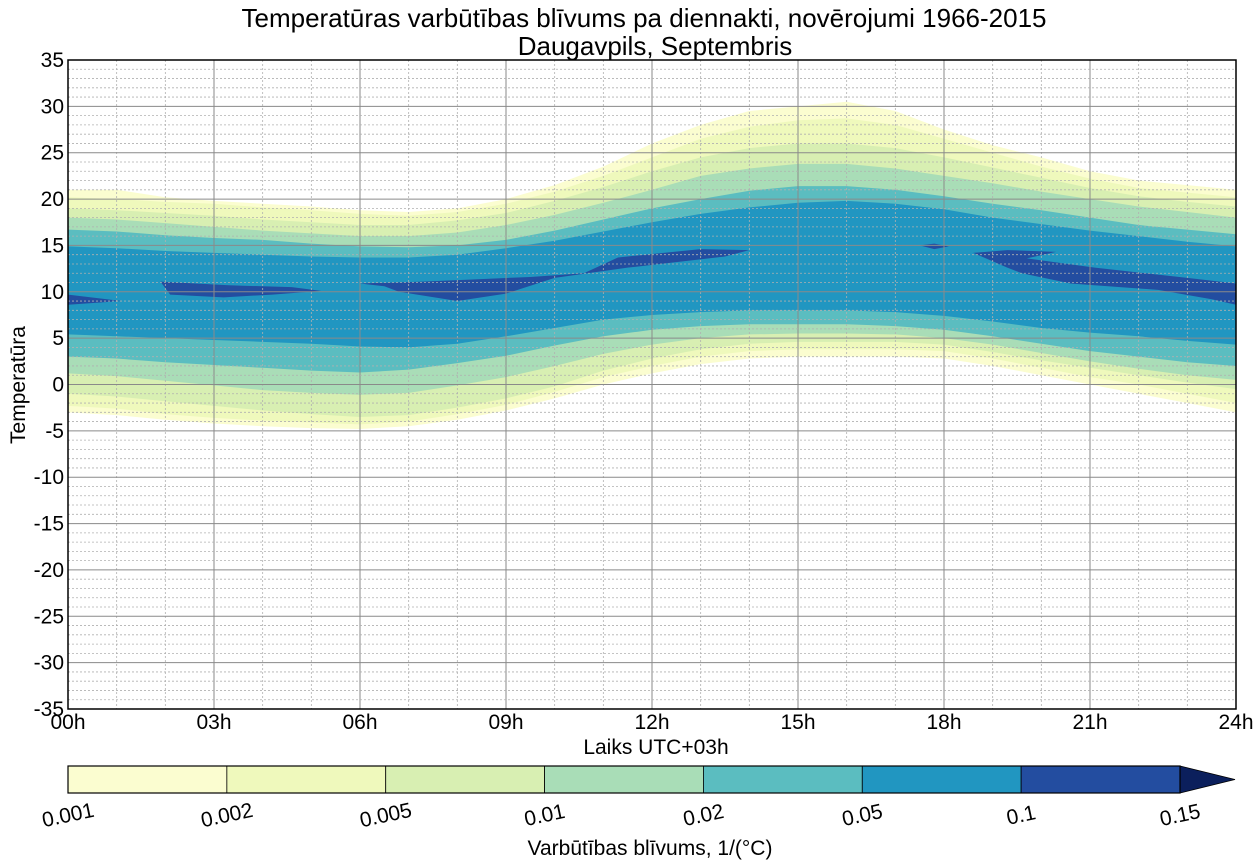  I want to click on colorbar-tick-label: 0.002, so click(227, 815).